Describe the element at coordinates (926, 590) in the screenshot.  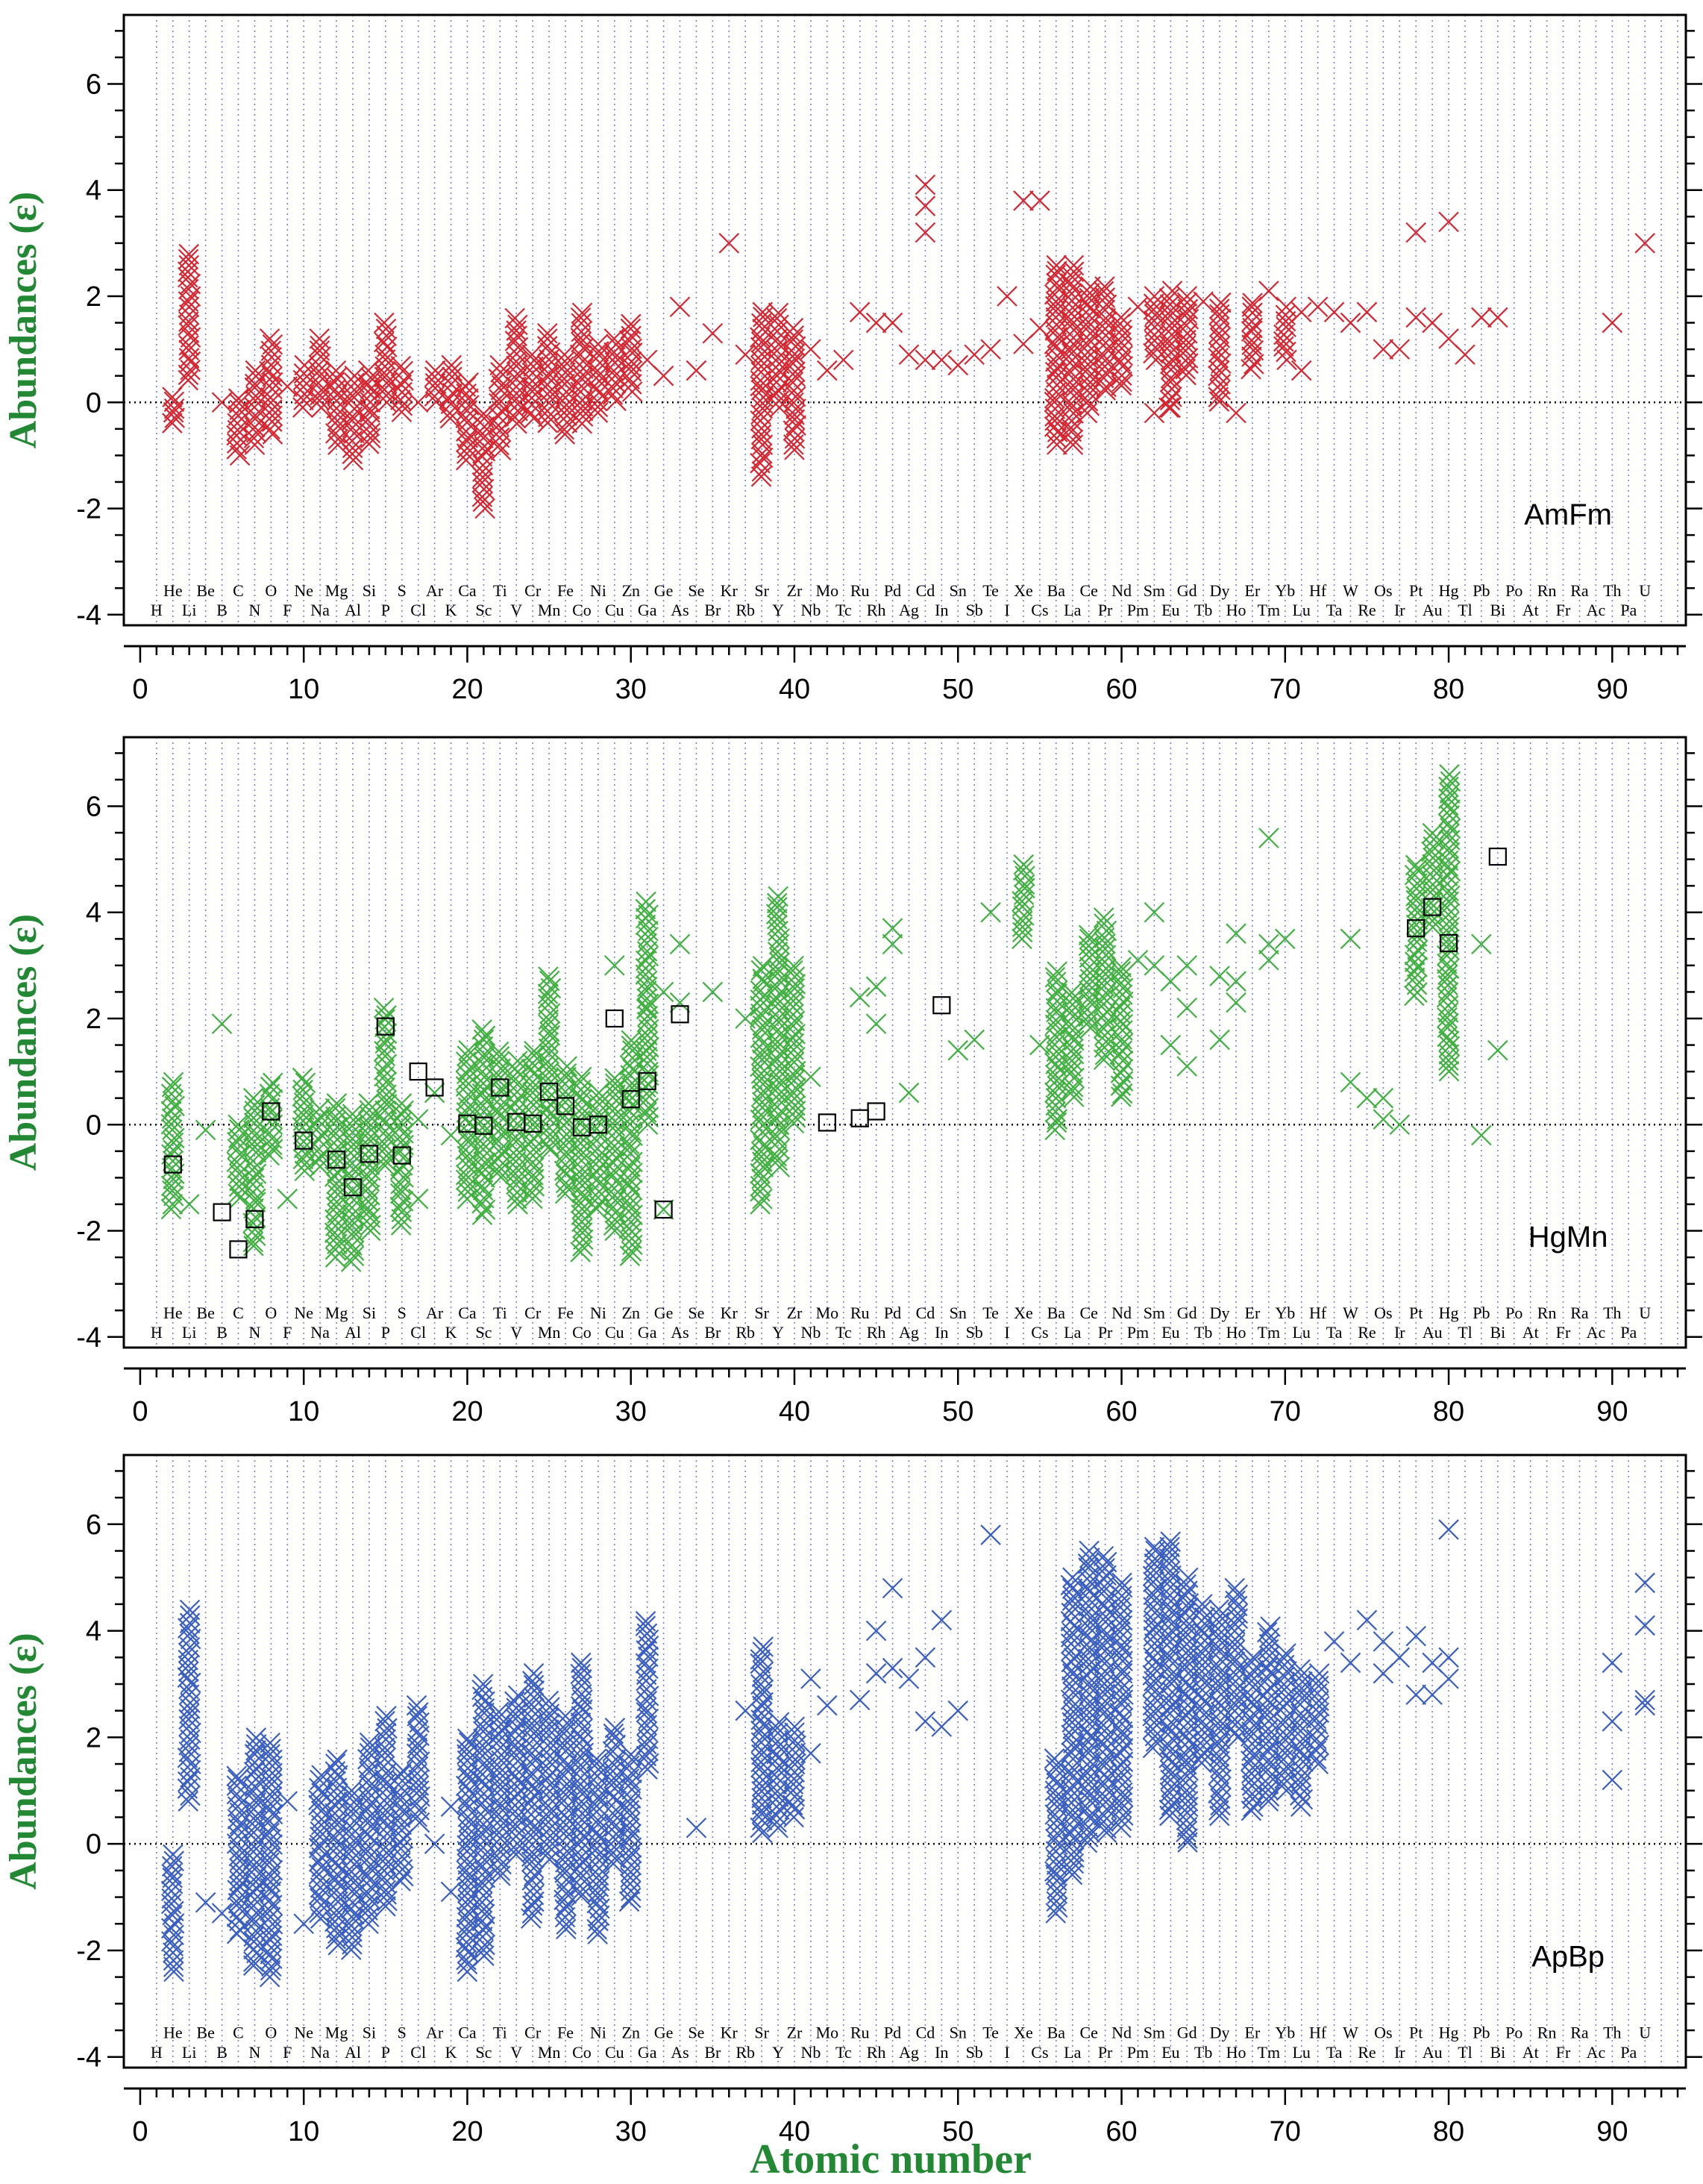
I see `element-label: Cd` at that location.